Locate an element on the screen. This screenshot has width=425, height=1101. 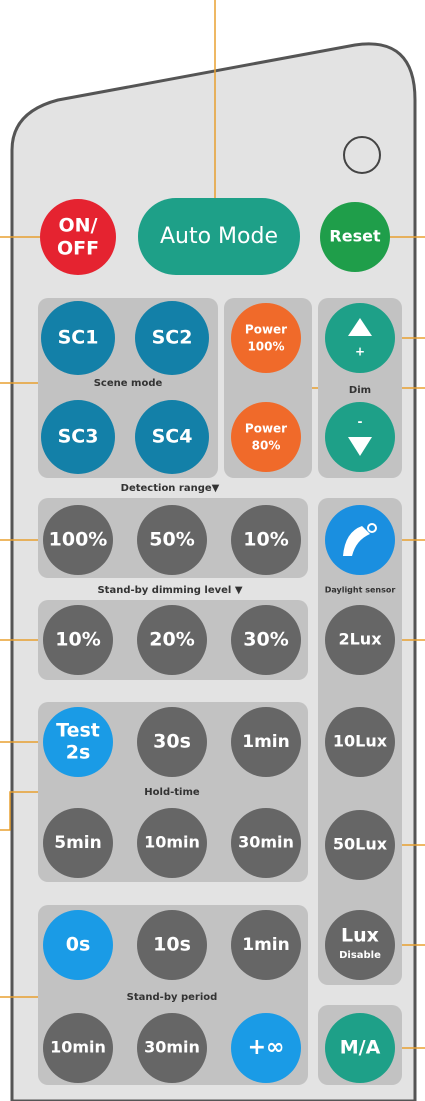
label: +∞ is located at coordinates (266, 1047).